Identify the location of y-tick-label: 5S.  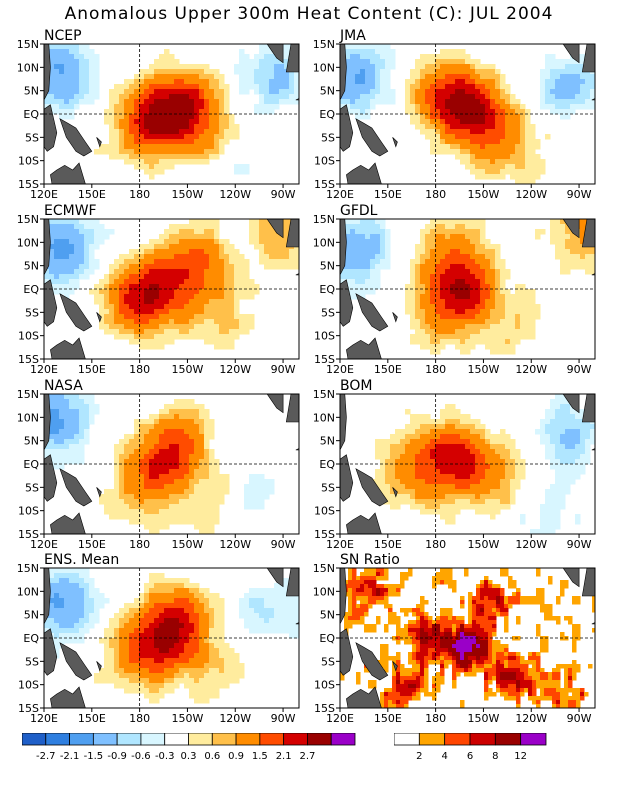
(328, 137).